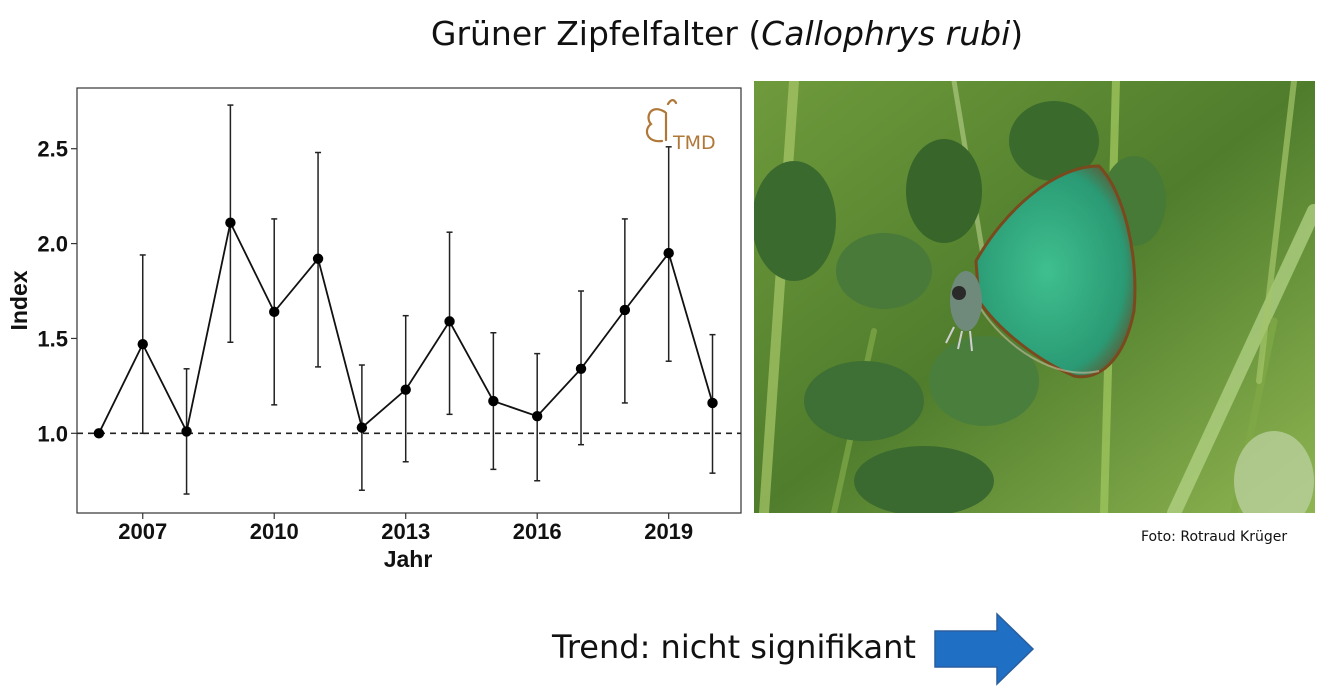 The height and width of the screenshot is (694, 1317). I want to click on y-tick-label: 2.5, so click(52, 149).